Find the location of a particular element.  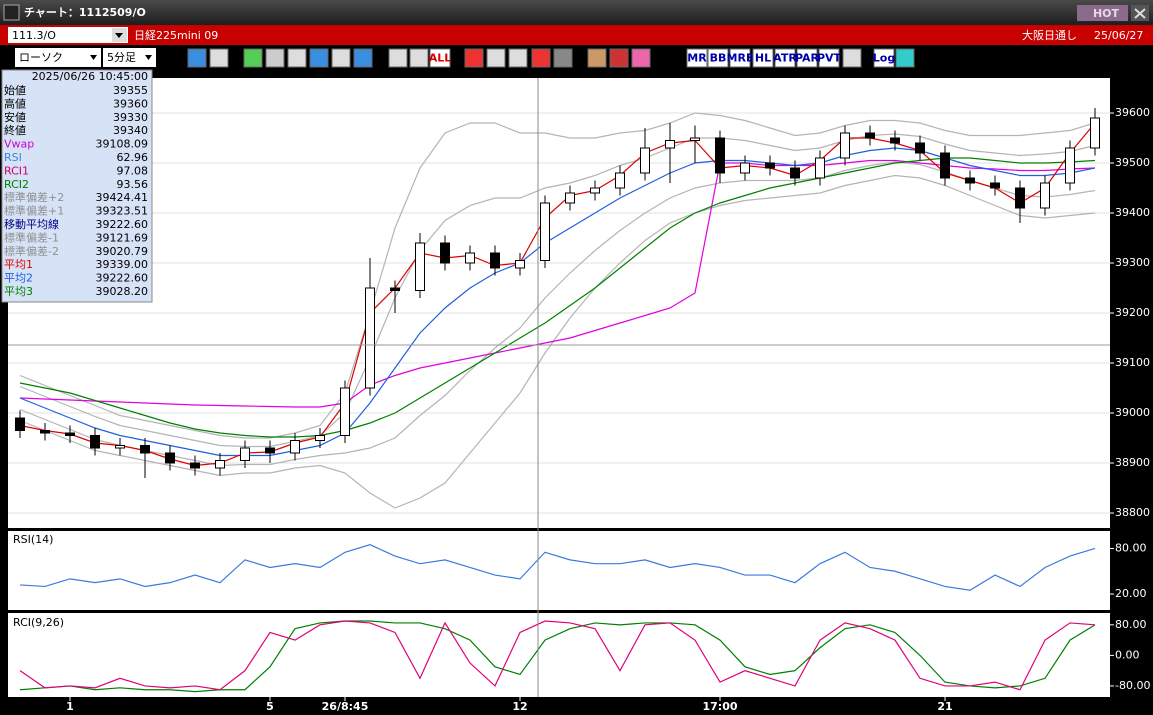

panel-datetime: 2025/06/26 10:45:00 is located at coordinates (90, 76).